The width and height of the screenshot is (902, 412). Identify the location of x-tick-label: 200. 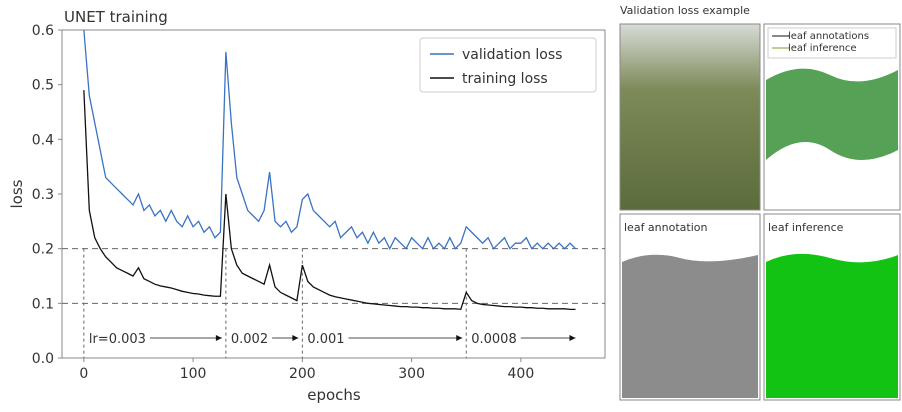
(302, 374).